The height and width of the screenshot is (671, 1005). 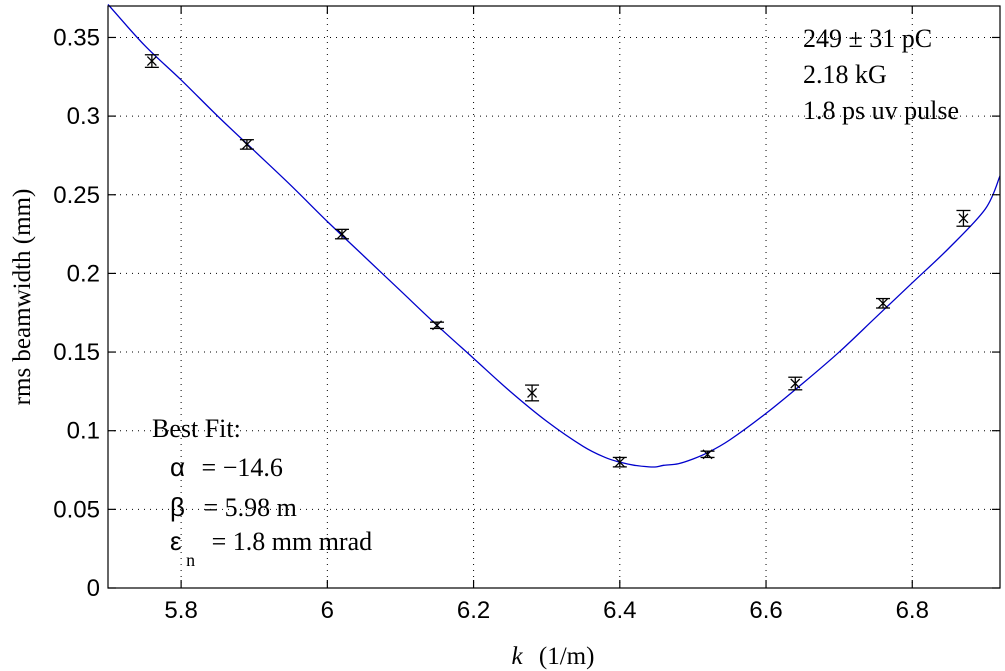 What do you see at coordinates (518, 656) in the screenshot?
I see `x-axis-label-var: k` at bounding box center [518, 656].